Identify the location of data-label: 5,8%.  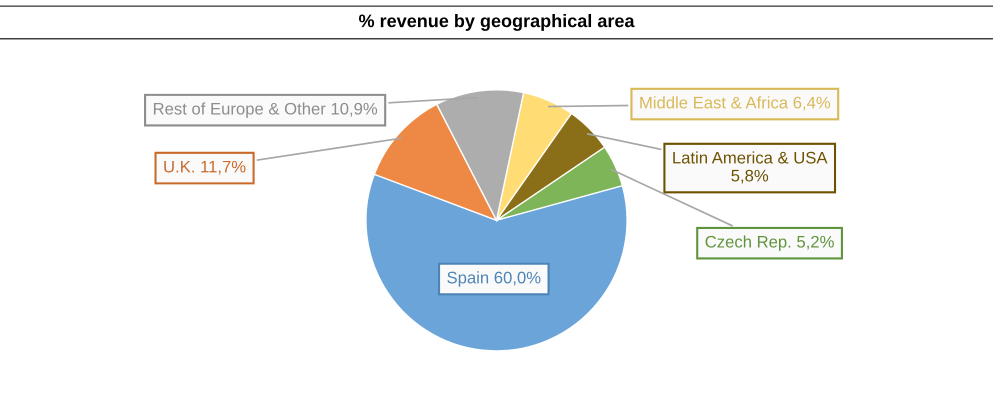
(749, 177).